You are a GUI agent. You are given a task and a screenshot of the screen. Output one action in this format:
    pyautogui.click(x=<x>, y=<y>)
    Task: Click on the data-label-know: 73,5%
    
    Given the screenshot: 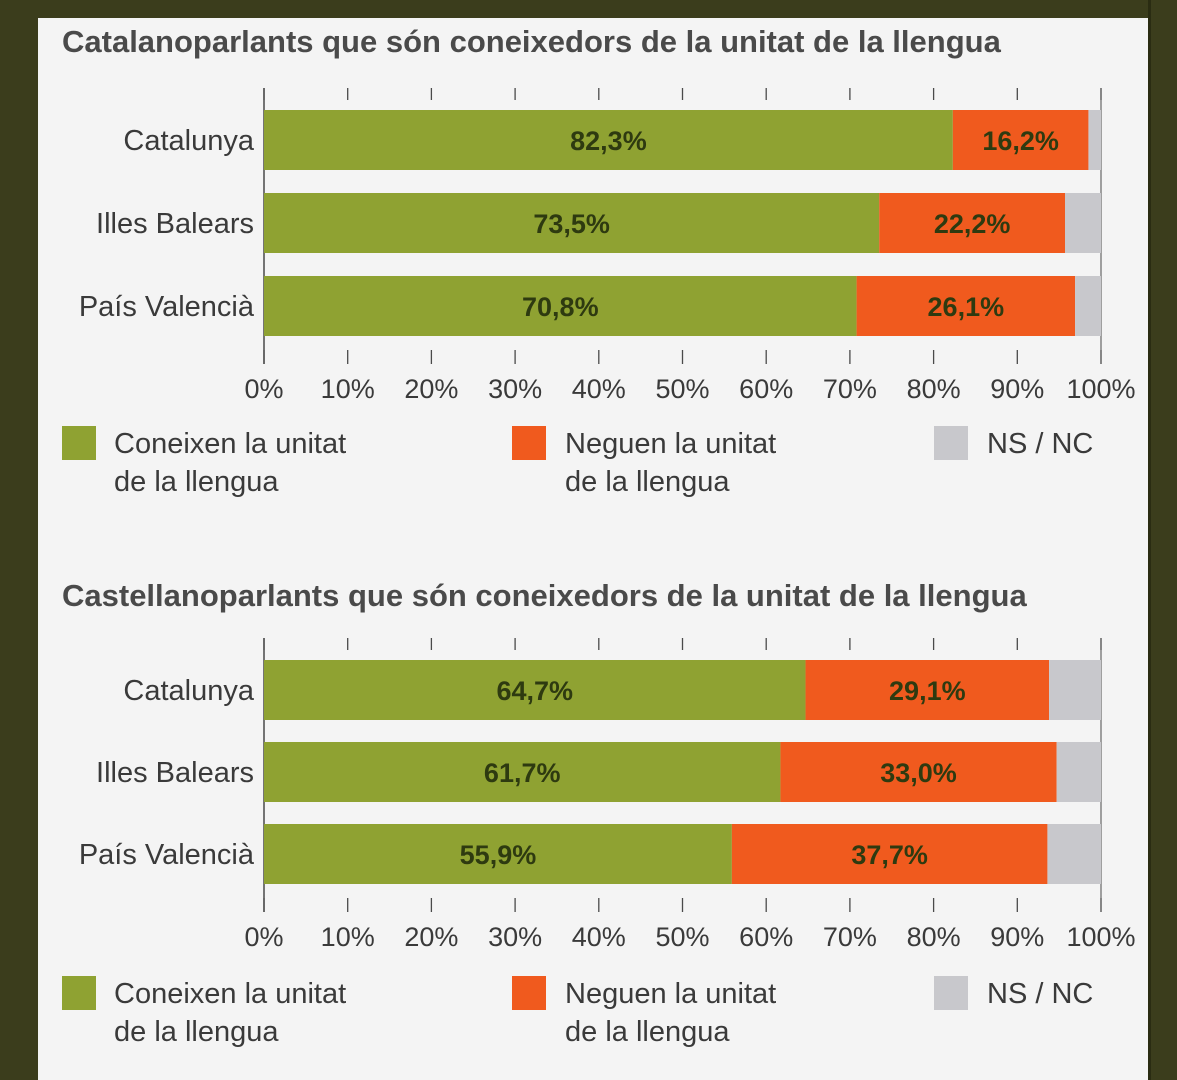 What is the action you would take?
    pyautogui.click(x=571, y=224)
    